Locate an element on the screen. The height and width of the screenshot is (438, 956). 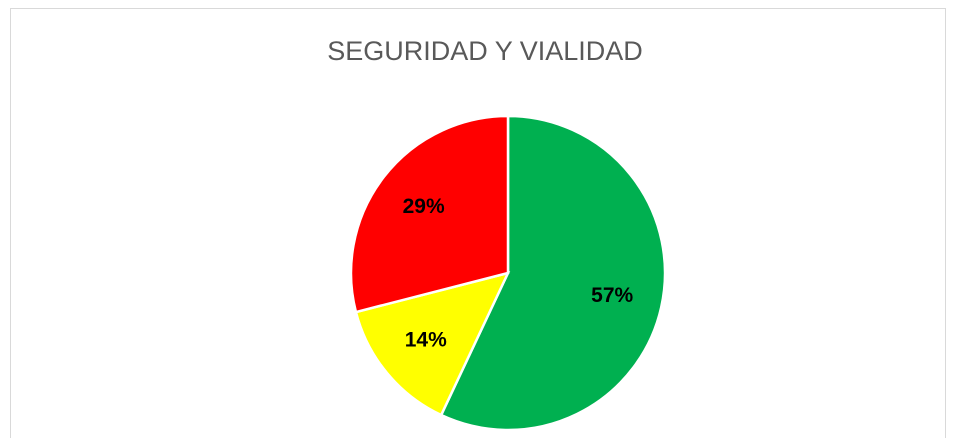
value-label: 57% is located at coordinates (612, 295).